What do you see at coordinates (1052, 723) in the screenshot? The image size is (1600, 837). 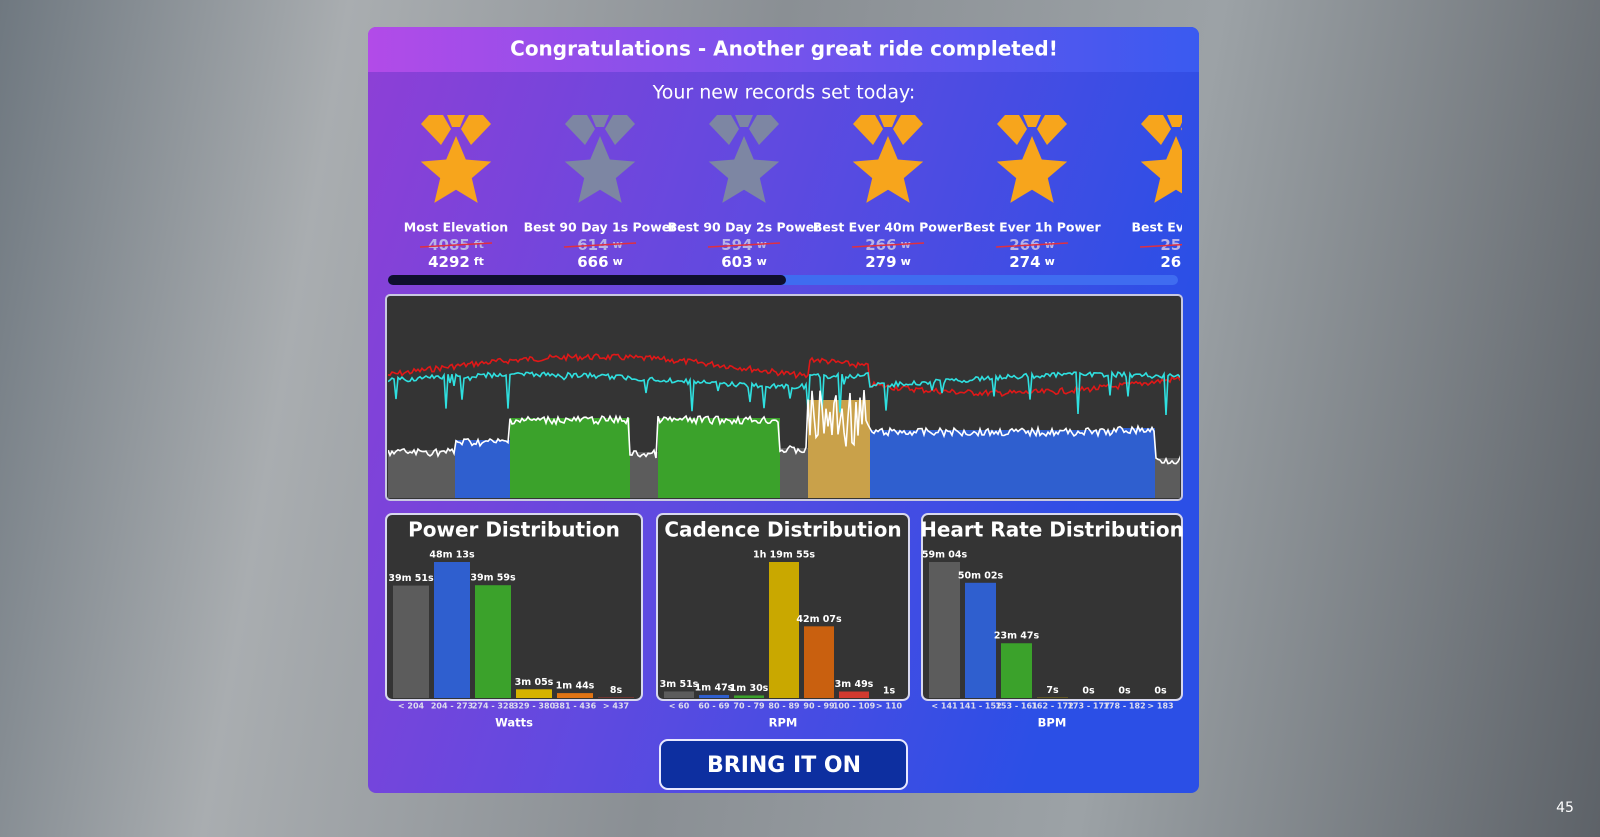 I see `axis-label: BPM` at bounding box center [1052, 723].